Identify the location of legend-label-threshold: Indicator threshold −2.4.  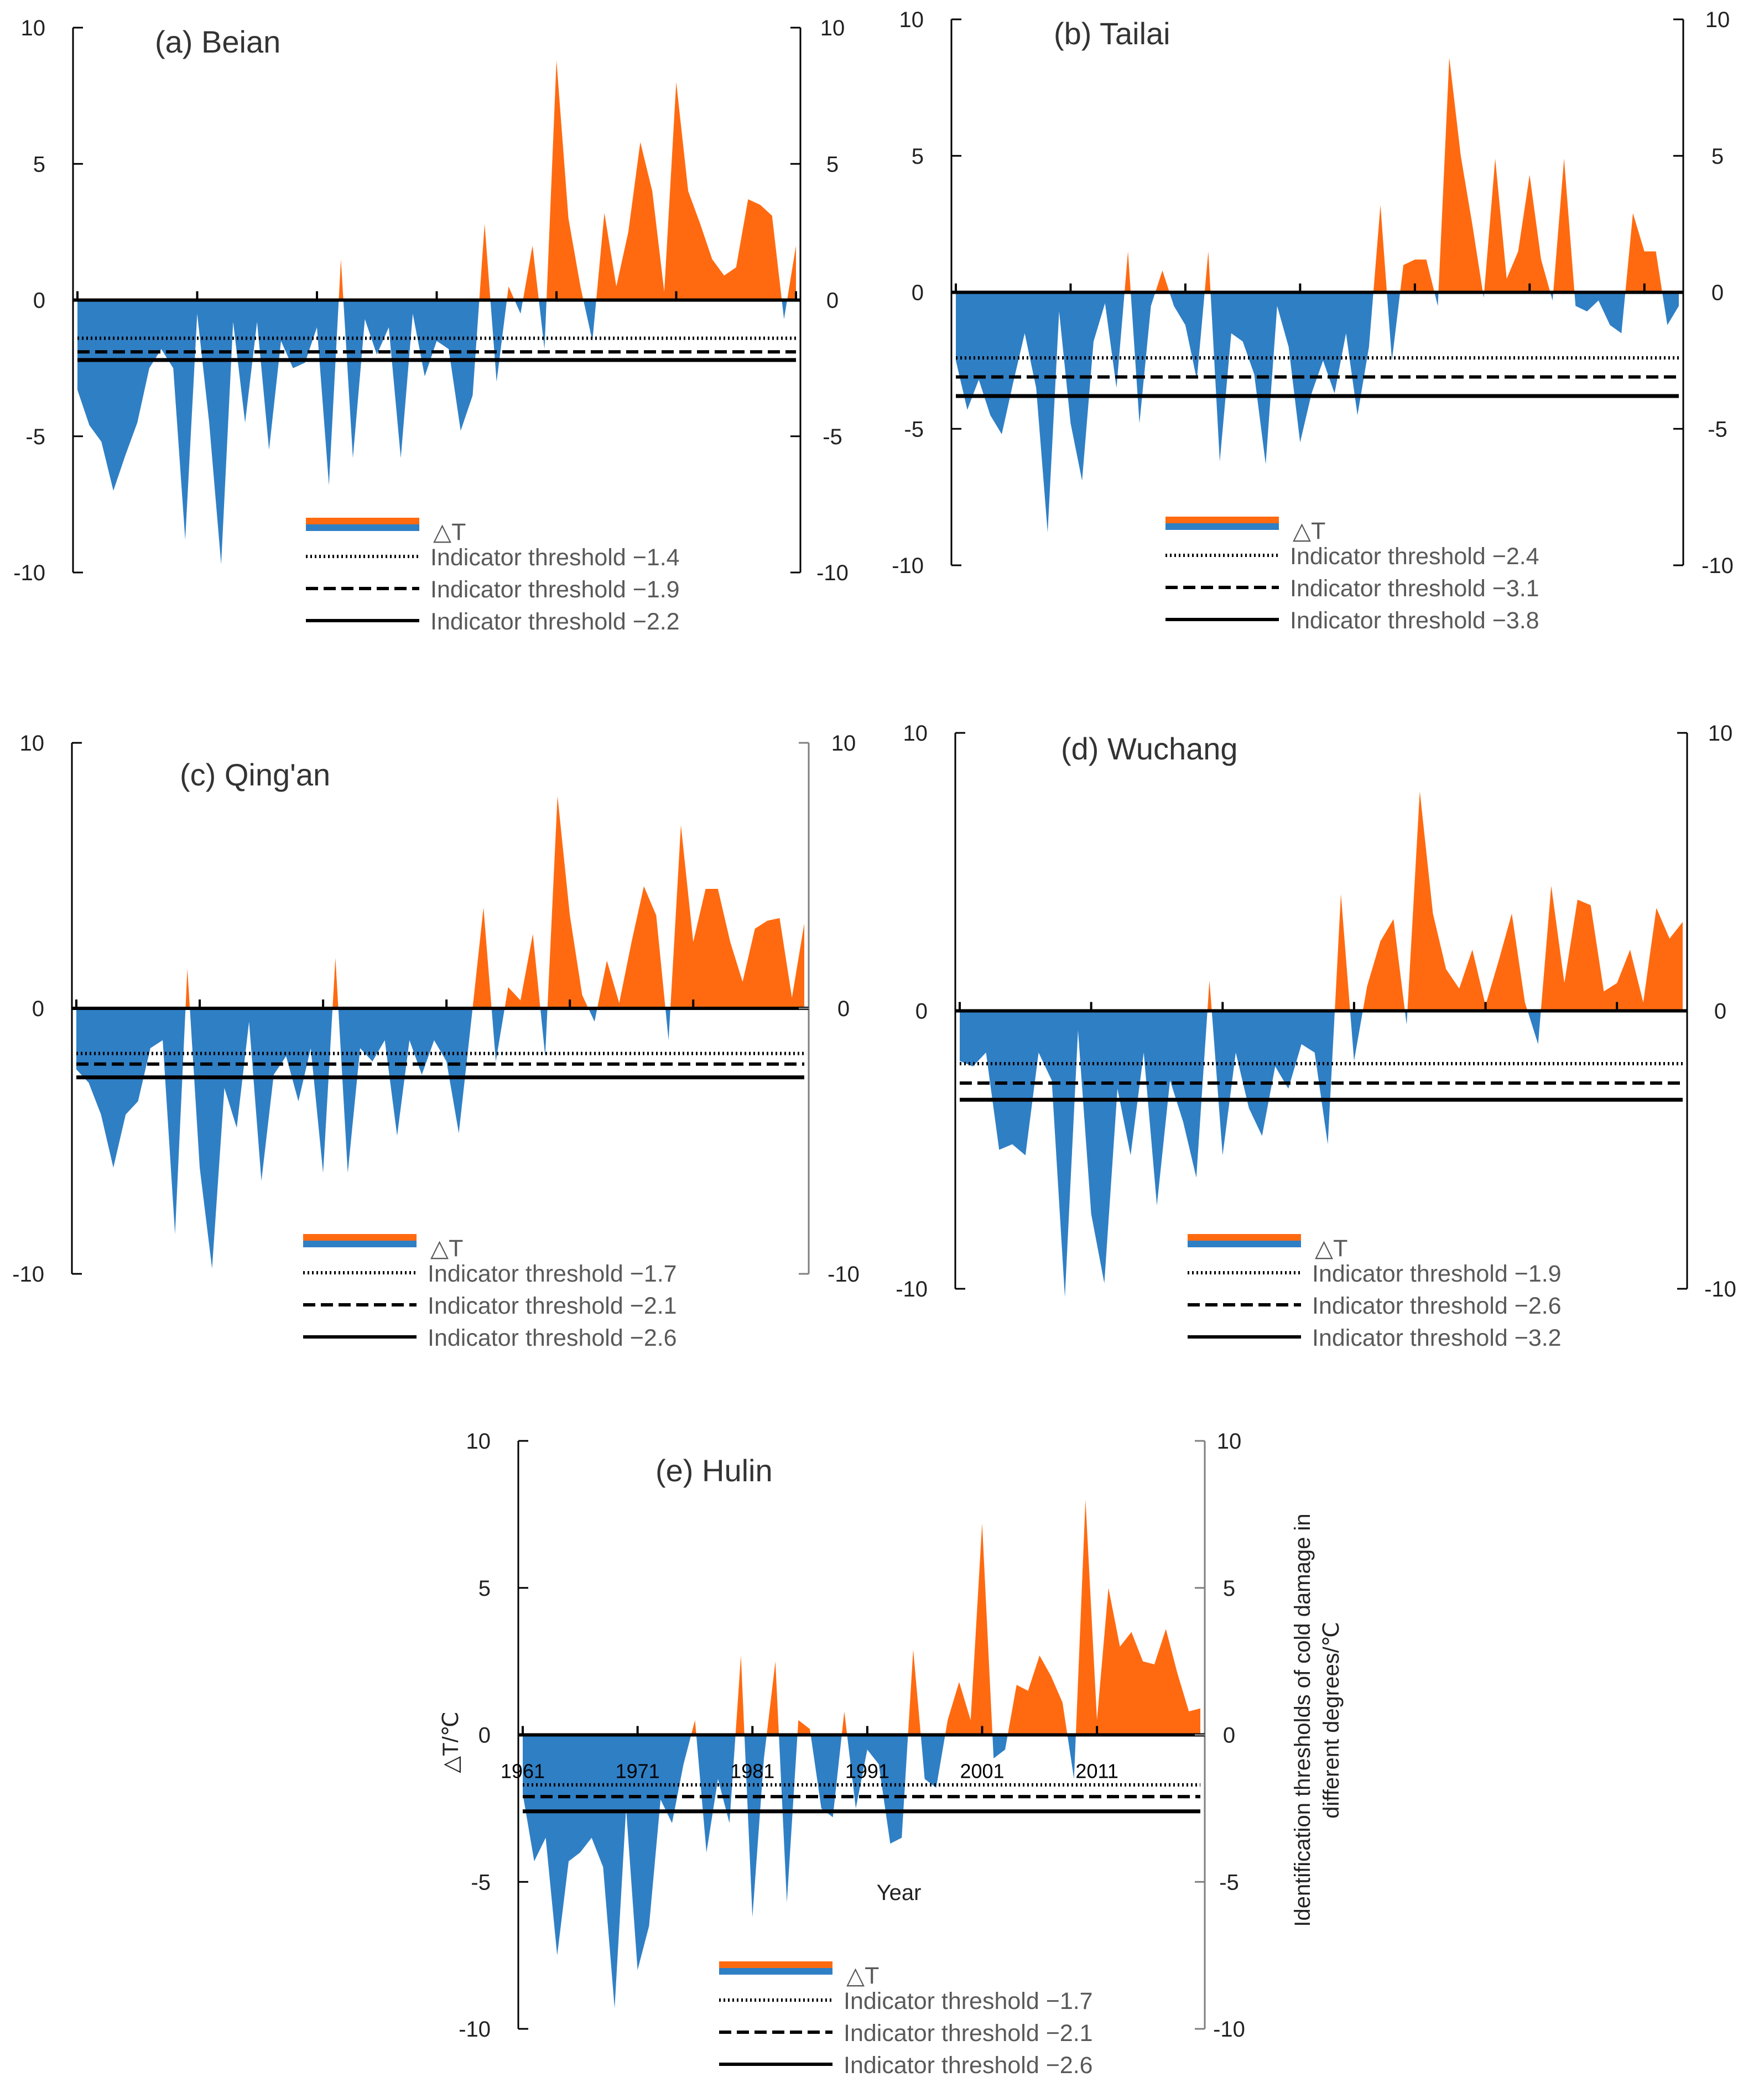
(1414, 556).